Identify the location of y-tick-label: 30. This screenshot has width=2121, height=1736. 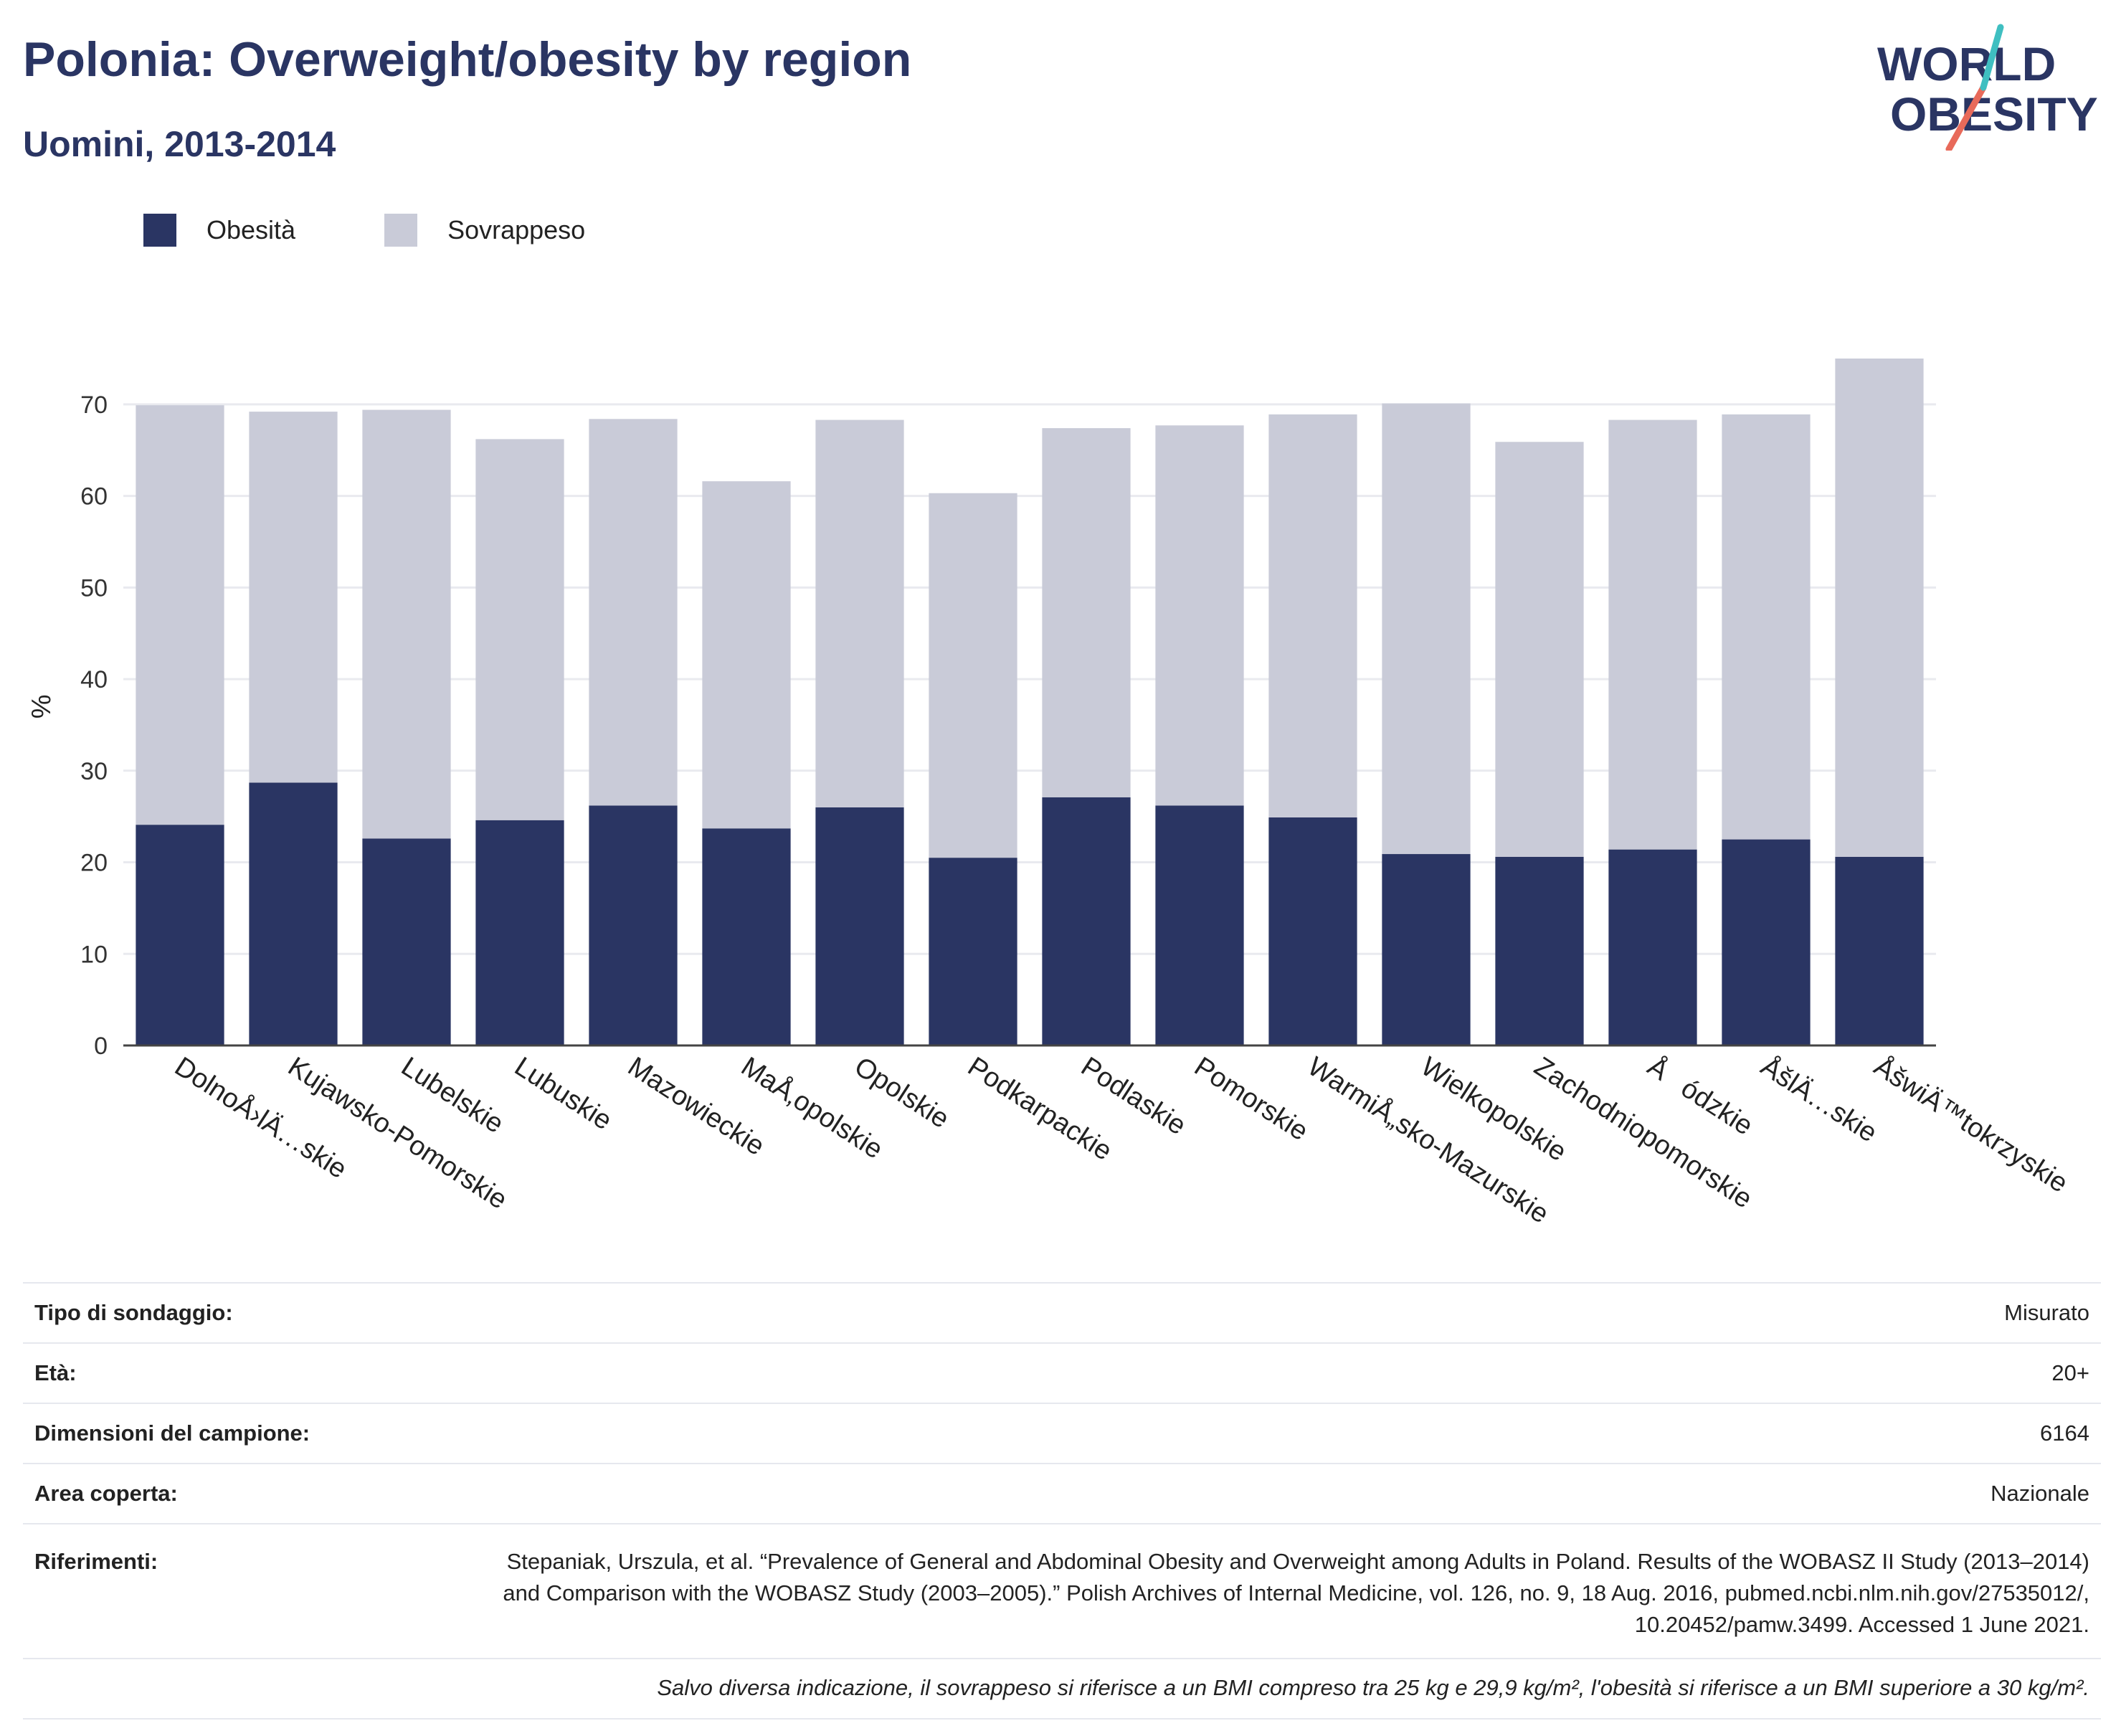
(94, 772).